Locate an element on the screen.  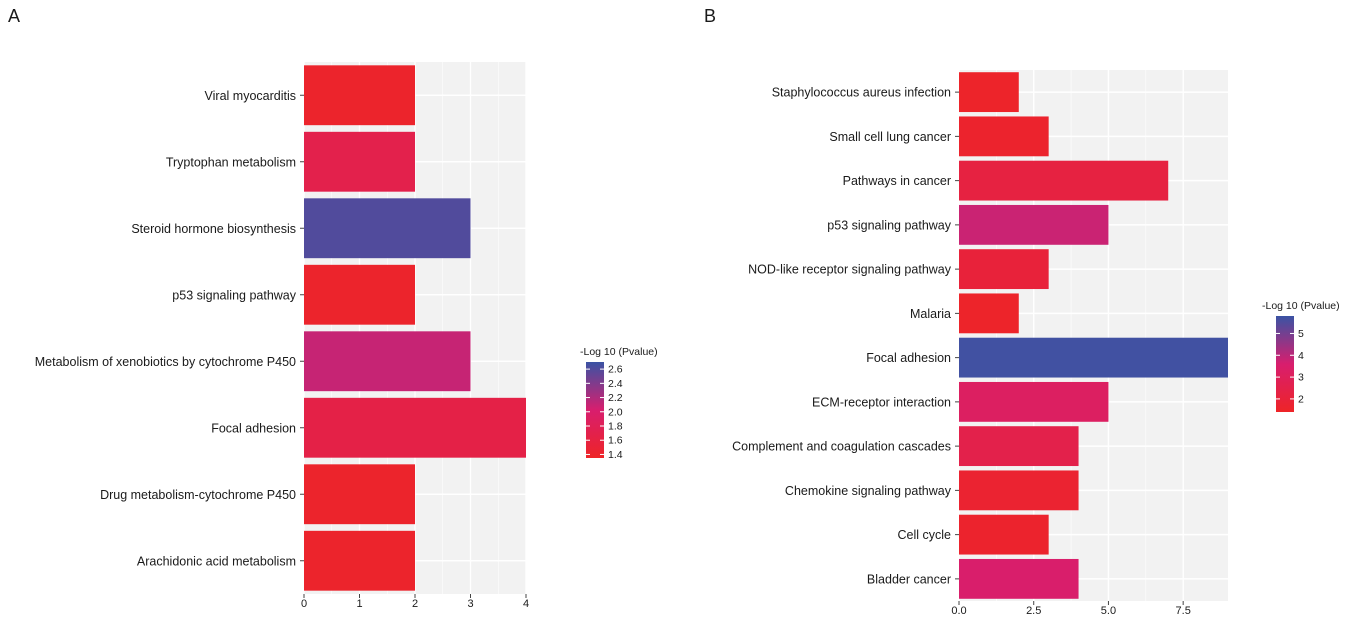
panel-b-x-tick-label: 2.5 is located at coordinates (1033, 611).